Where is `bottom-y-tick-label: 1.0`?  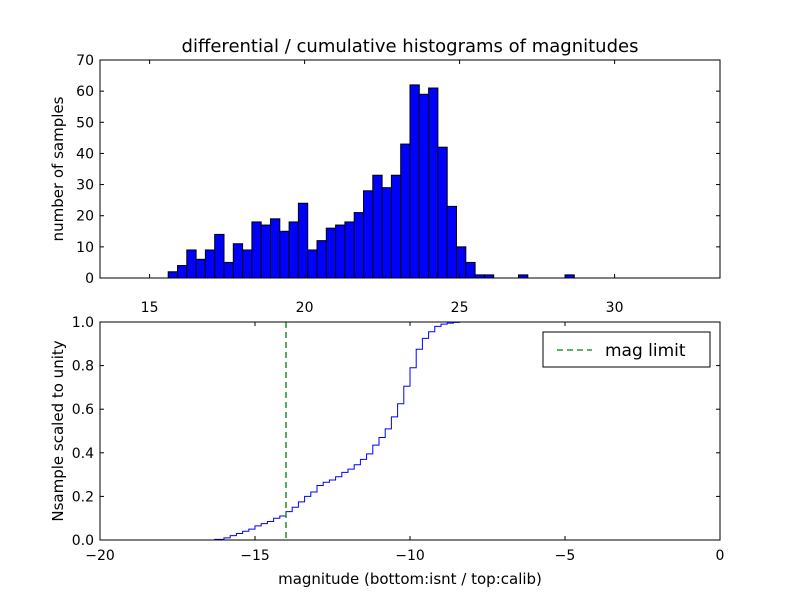 bottom-y-tick-label: 1.0 is located at coordinates (83, 323).